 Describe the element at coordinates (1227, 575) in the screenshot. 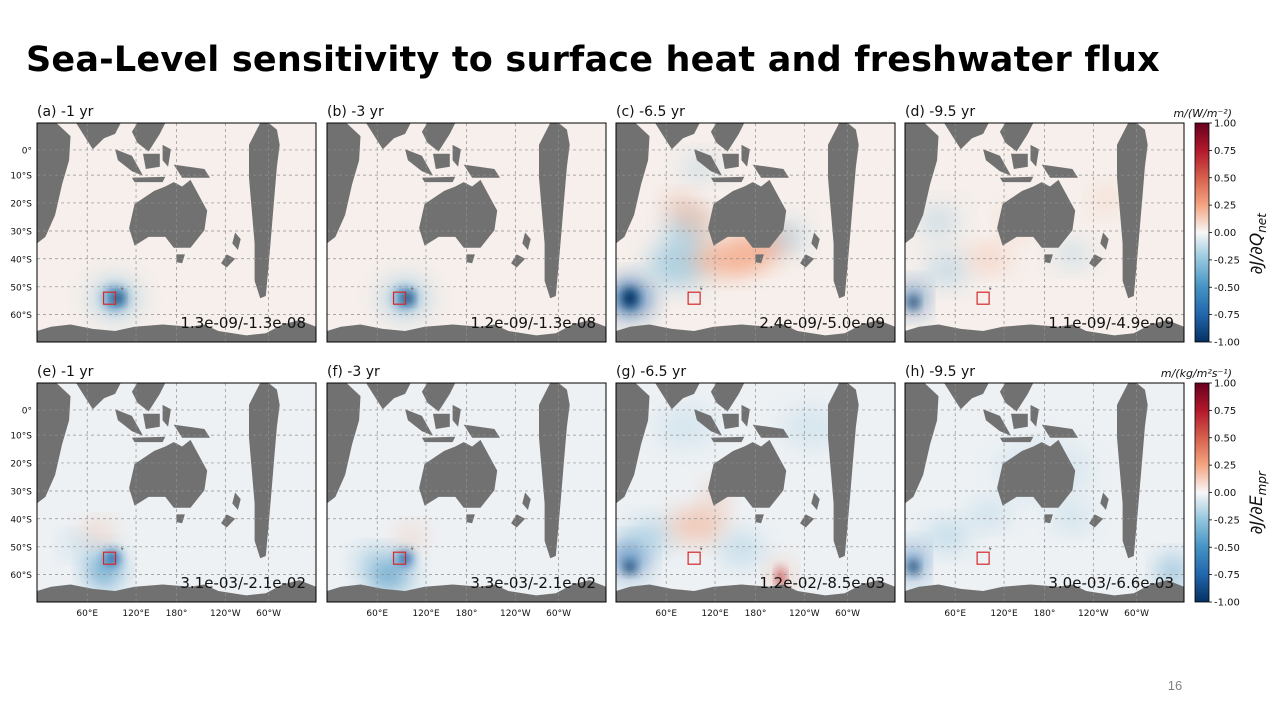

I see `colorbar-tick-label: -0.75` at that location.